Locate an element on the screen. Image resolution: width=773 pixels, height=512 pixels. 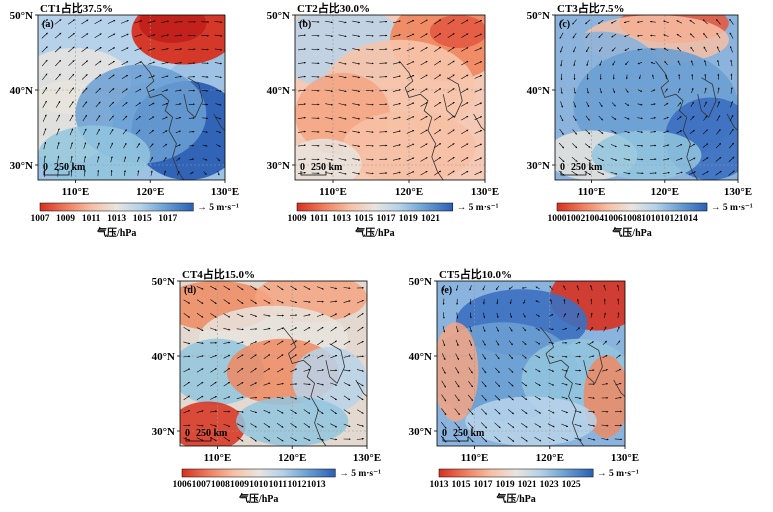
colorbar-tick: 1015 is located at coordinates (142, 219).